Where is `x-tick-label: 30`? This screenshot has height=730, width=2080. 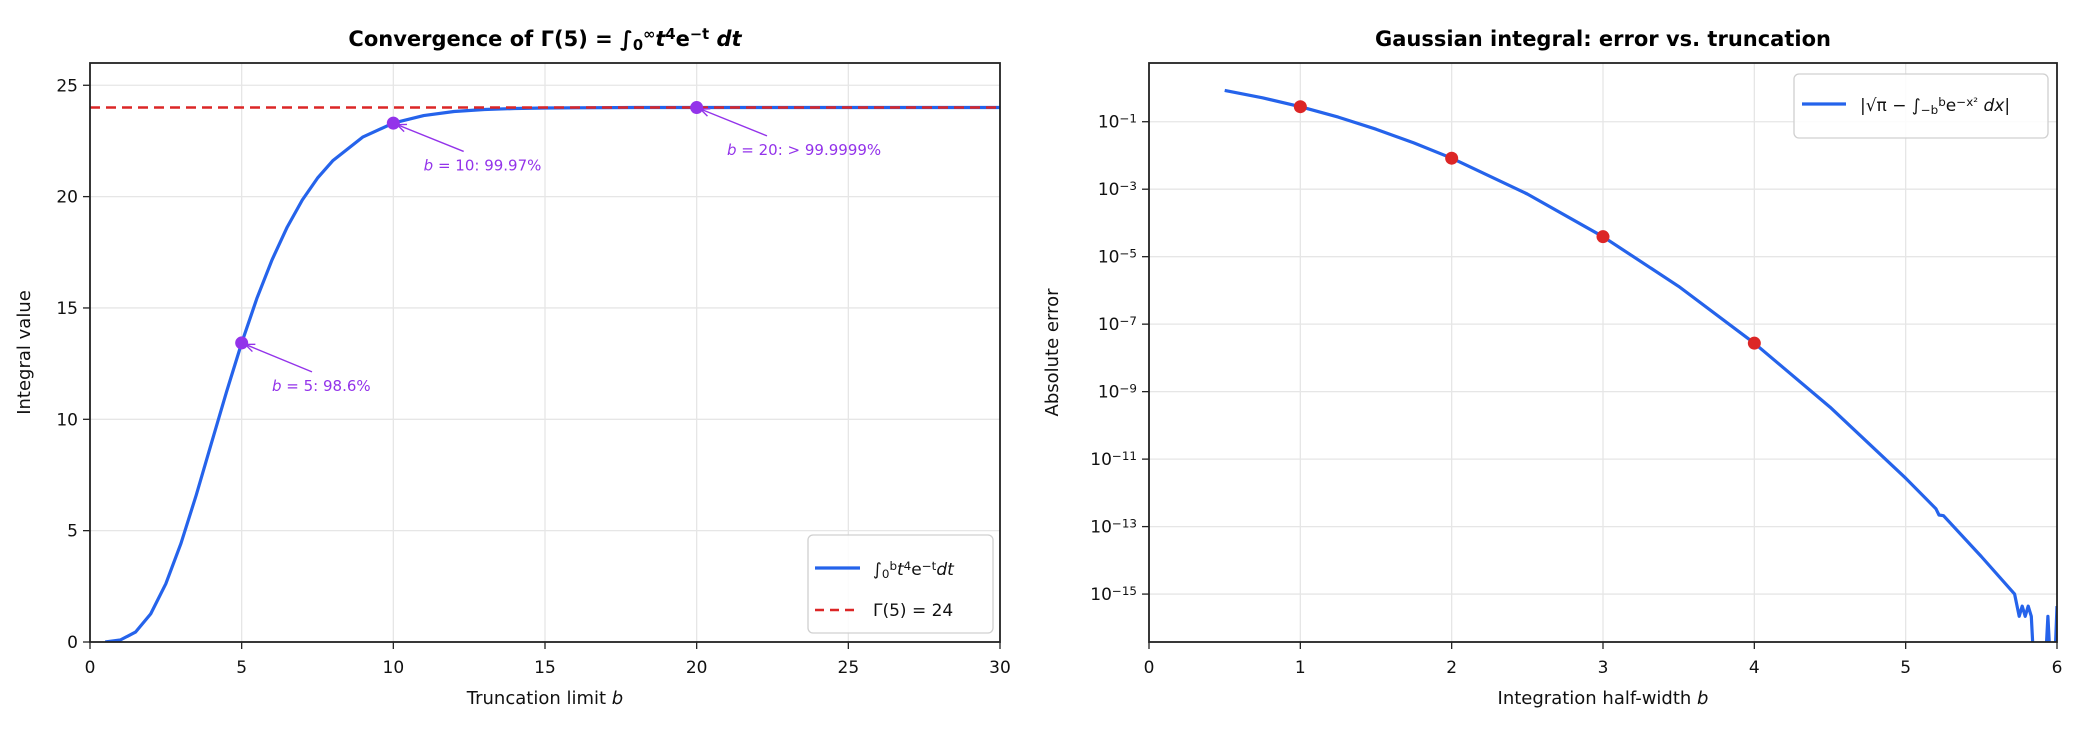 x-tick-label: 30 is located at coordinates (1000, 668).